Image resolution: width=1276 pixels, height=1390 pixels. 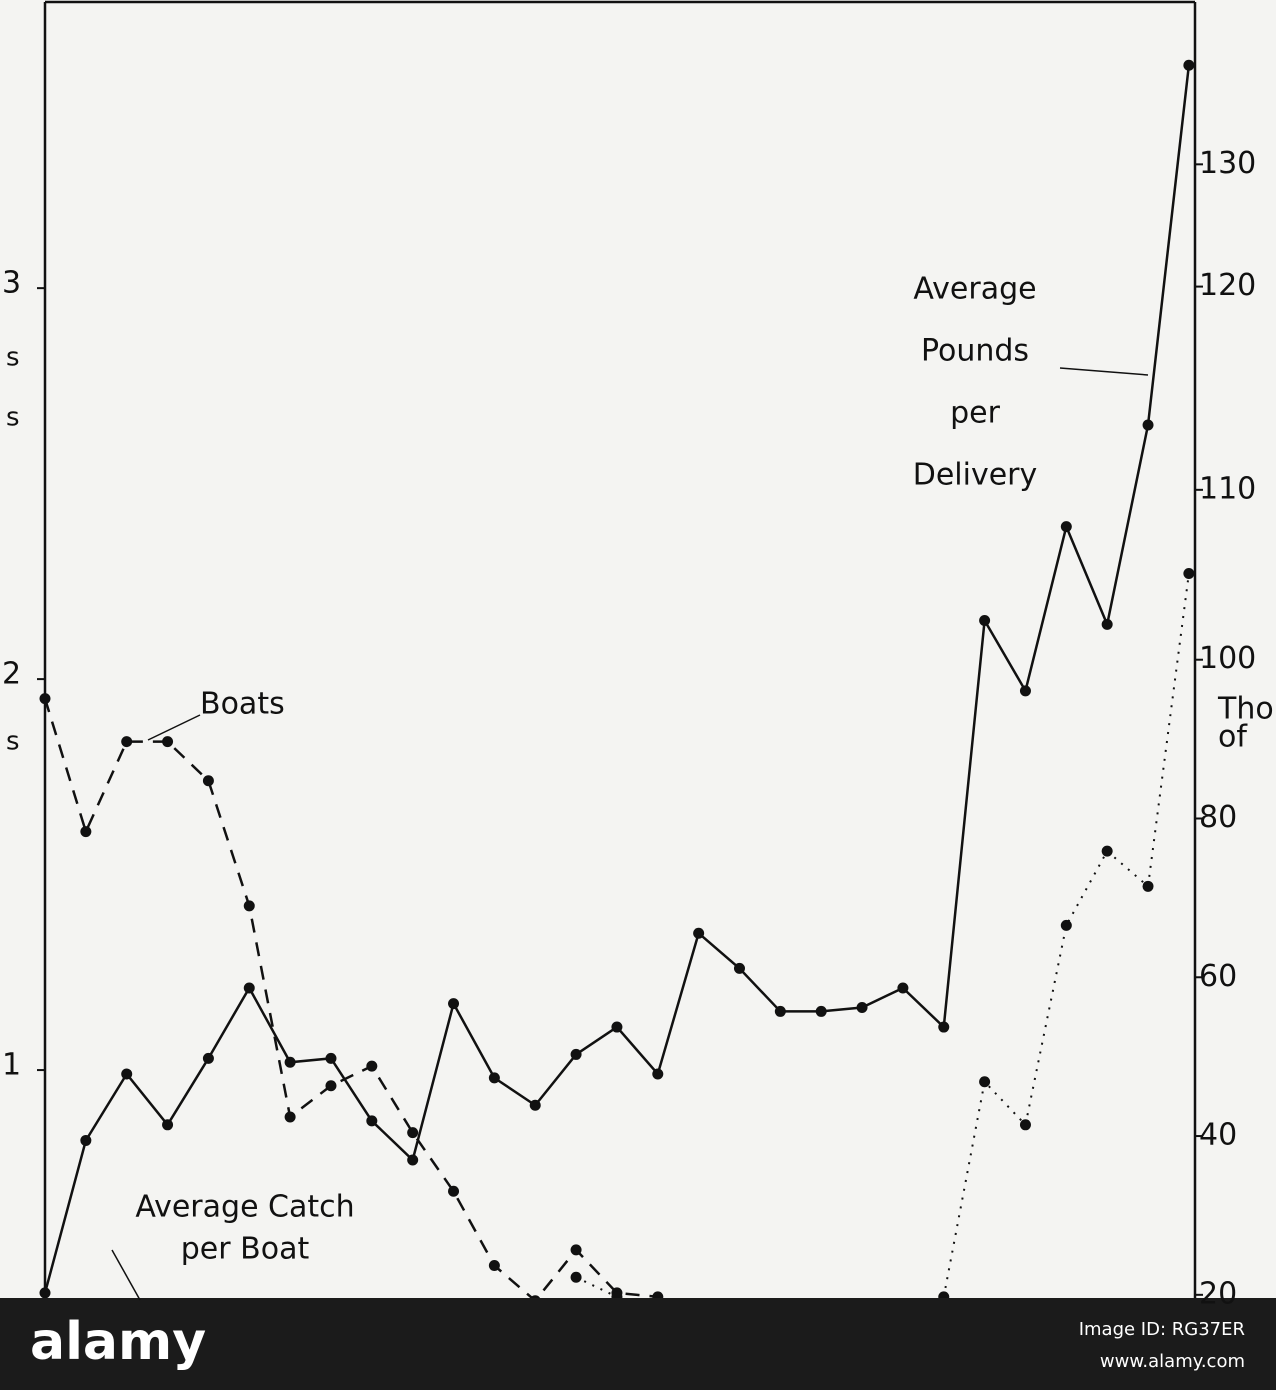 I want to click on series-line, so click(x=596, y=1287).